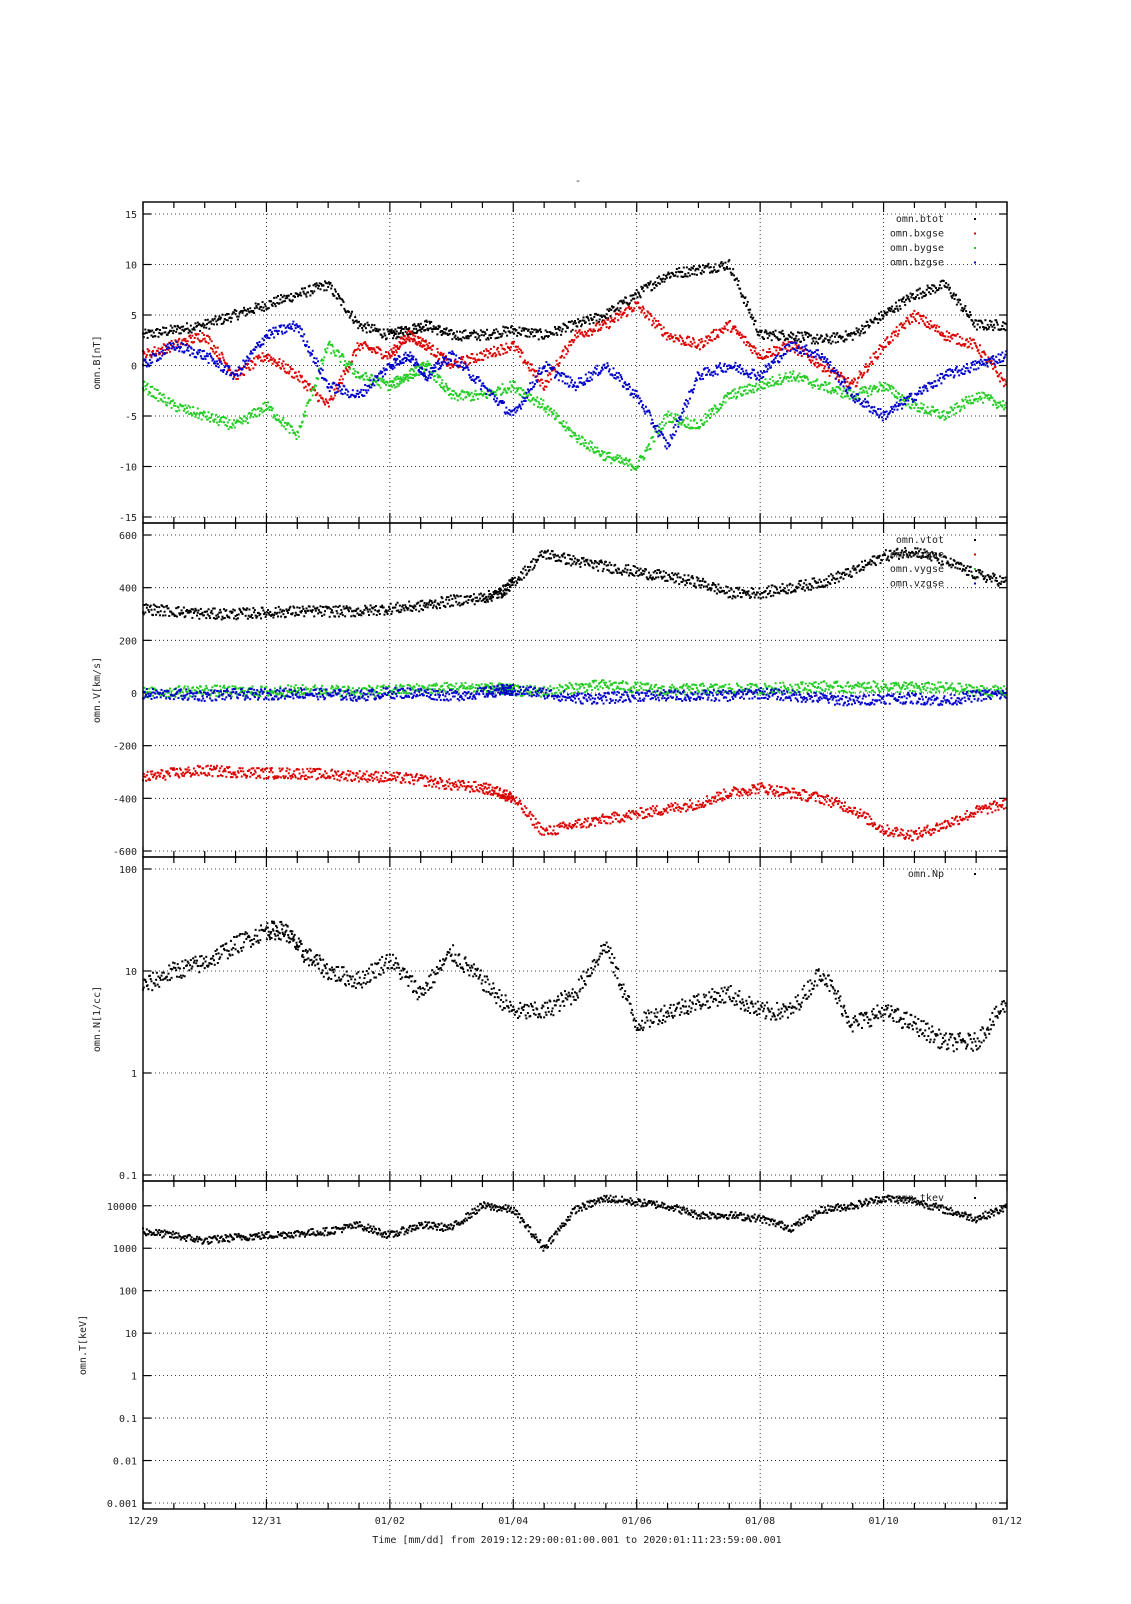 This screenshot has width=1131, height=1604. I want to click on y-tick-label: 600, so click(128, 536).